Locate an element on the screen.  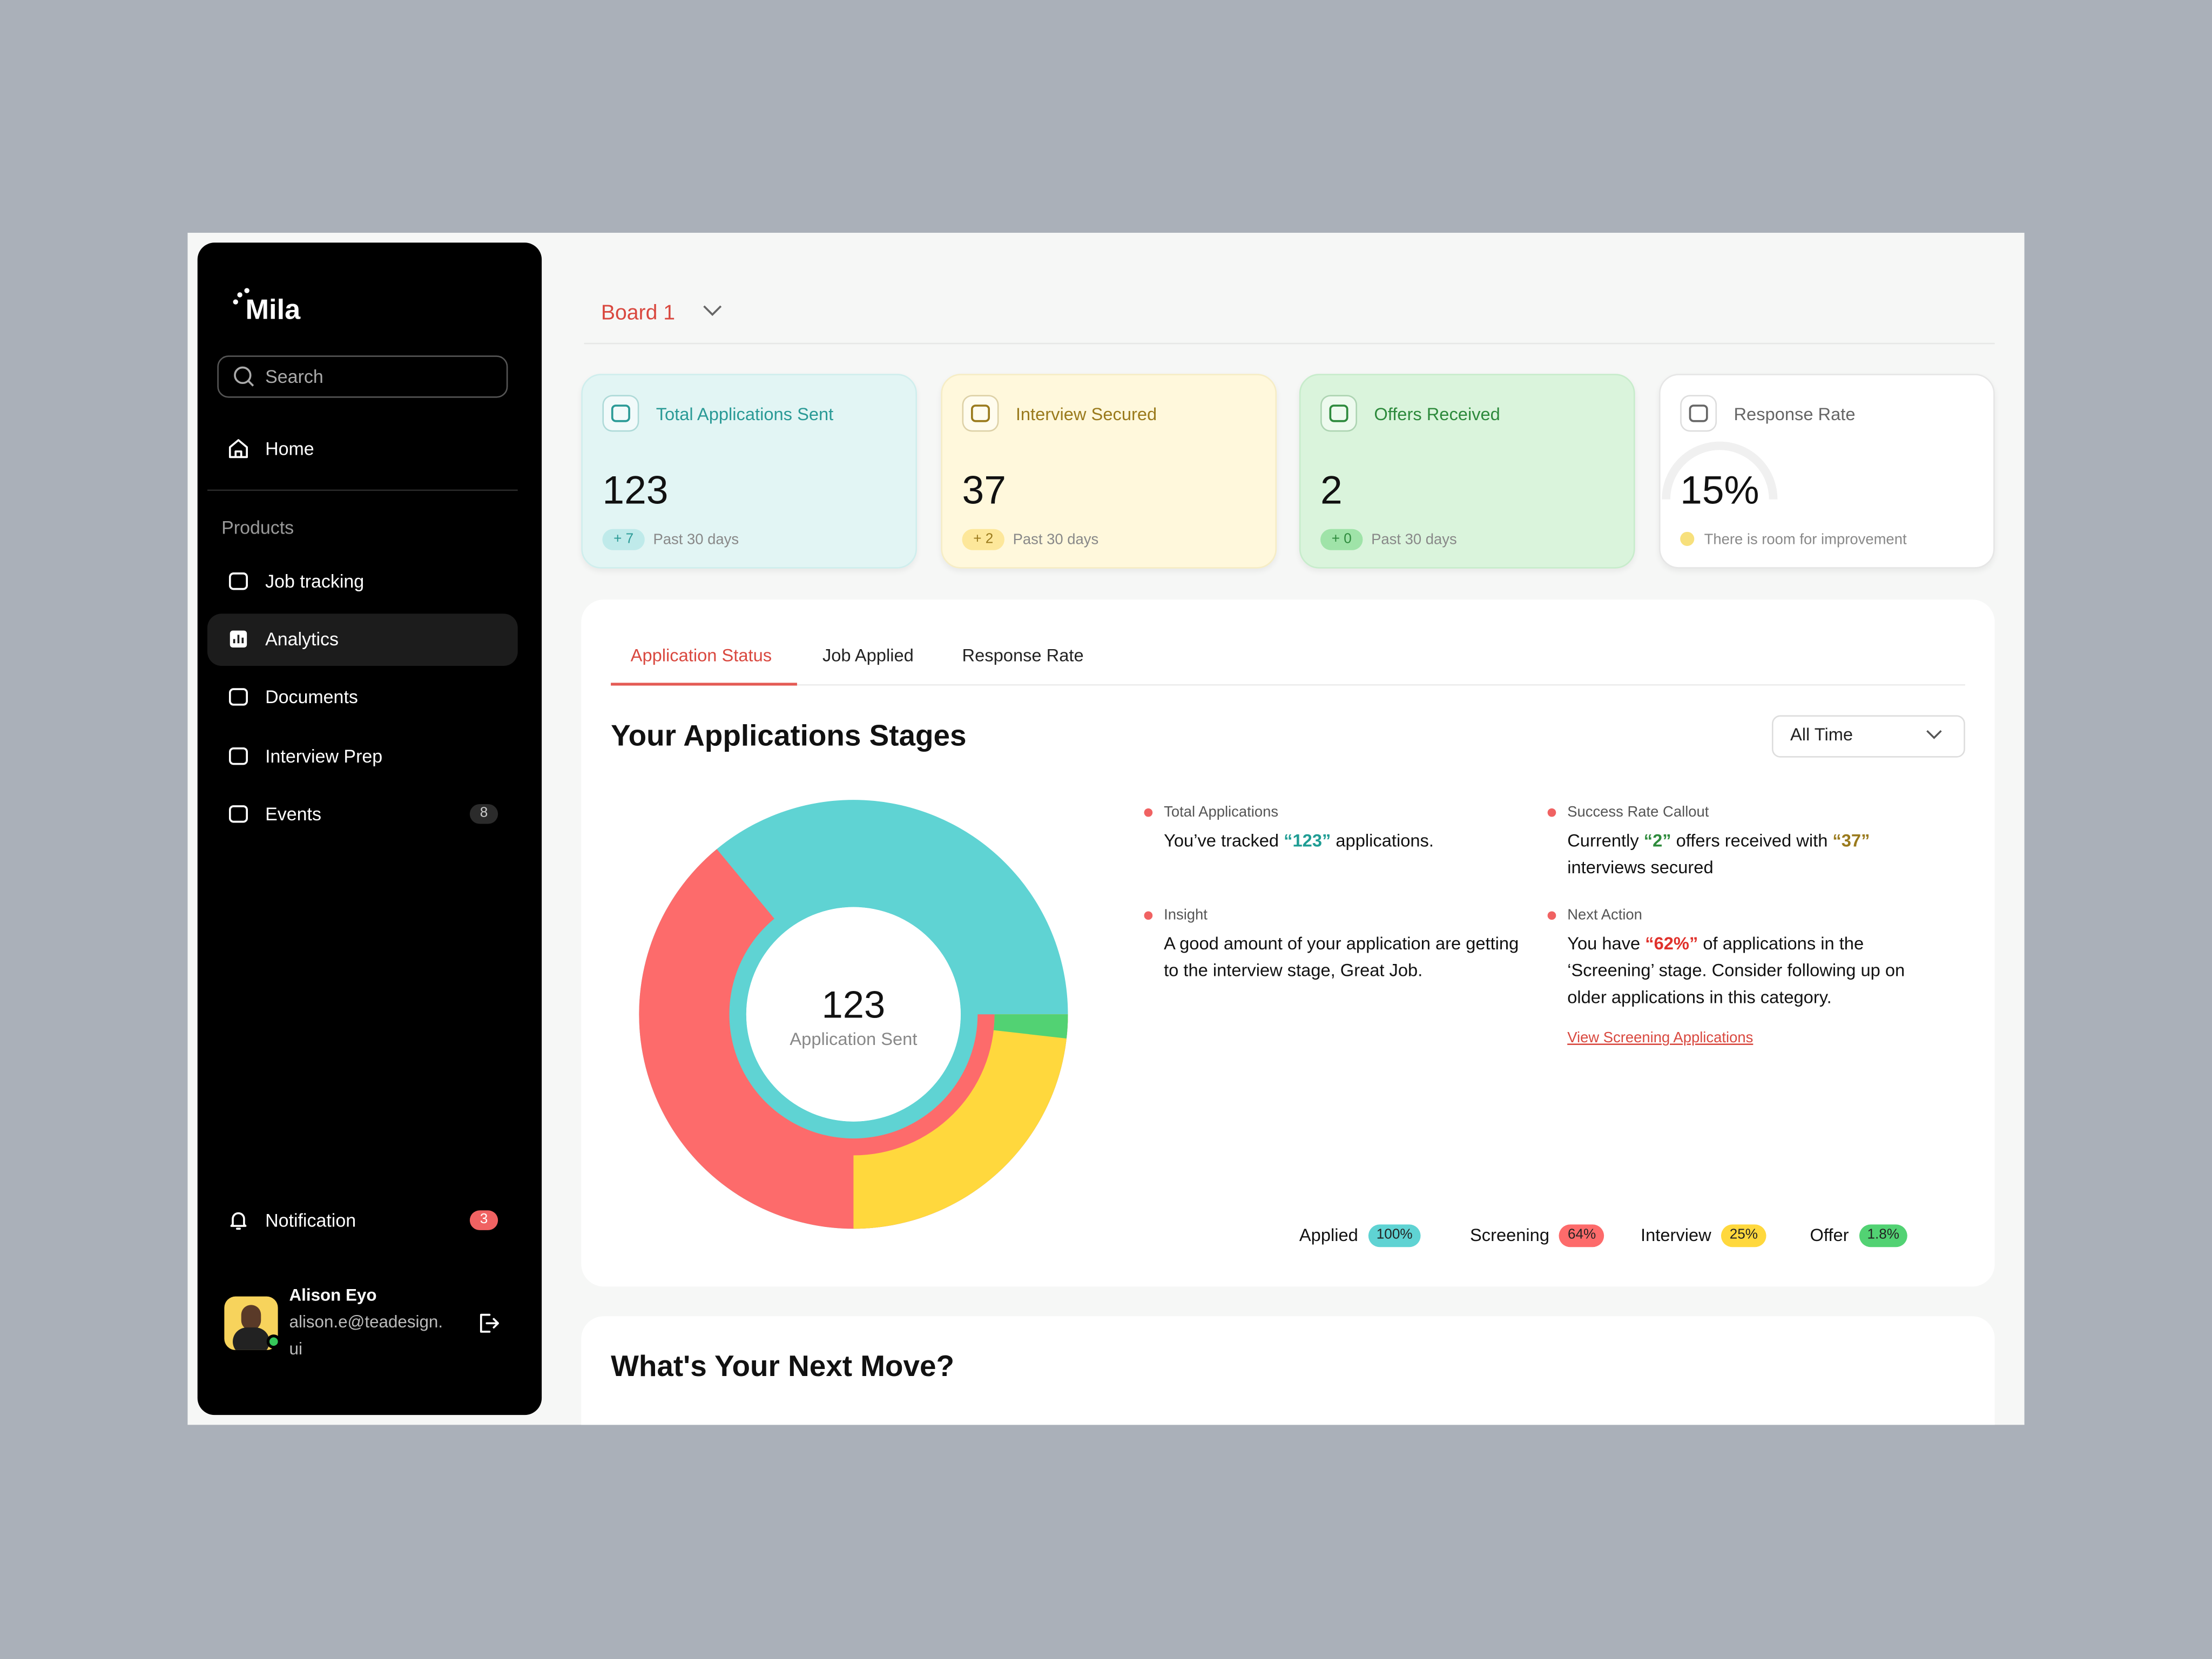
donut-center-label: Application Sent is located at coordinates (854, 1039).